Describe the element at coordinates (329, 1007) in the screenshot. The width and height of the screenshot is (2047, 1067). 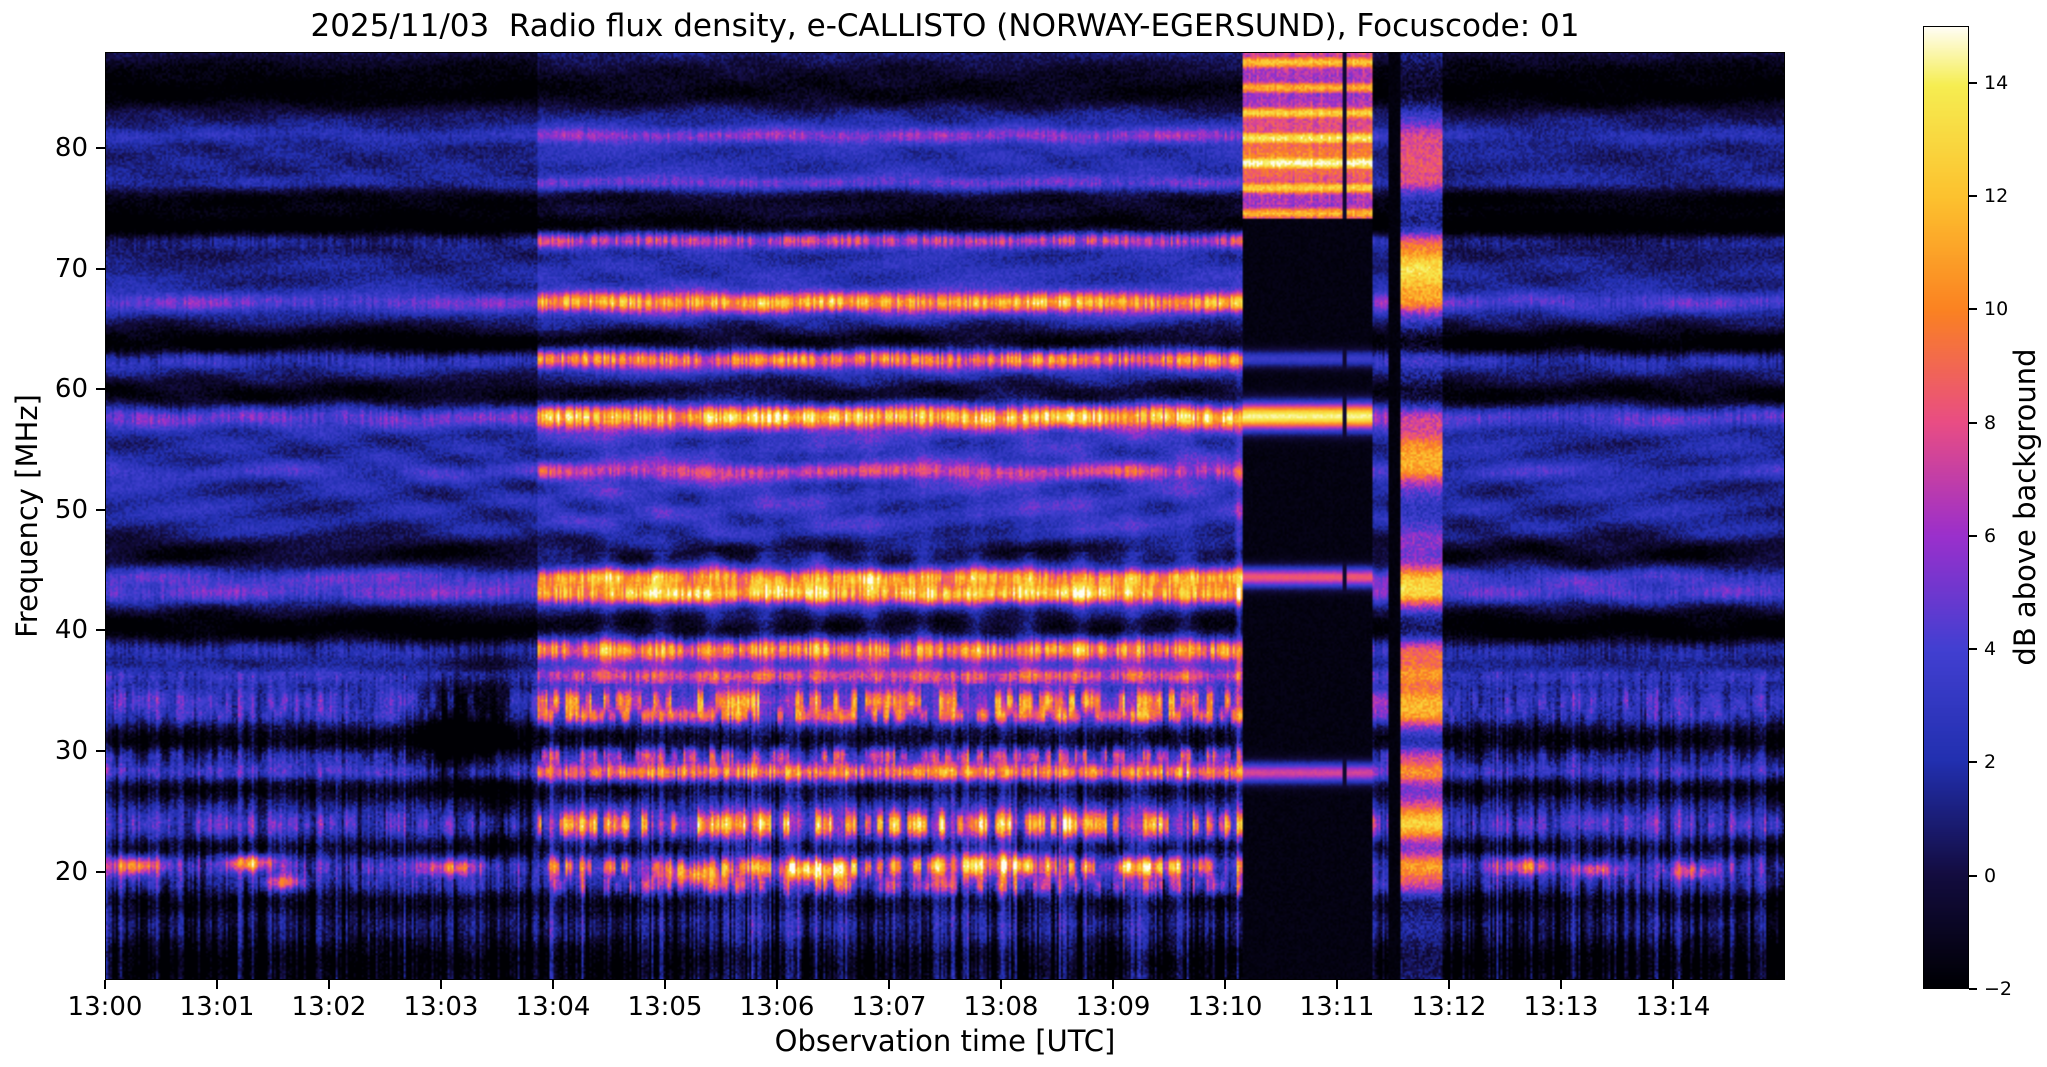
I see `x-tick-label: 13:02` at that location.